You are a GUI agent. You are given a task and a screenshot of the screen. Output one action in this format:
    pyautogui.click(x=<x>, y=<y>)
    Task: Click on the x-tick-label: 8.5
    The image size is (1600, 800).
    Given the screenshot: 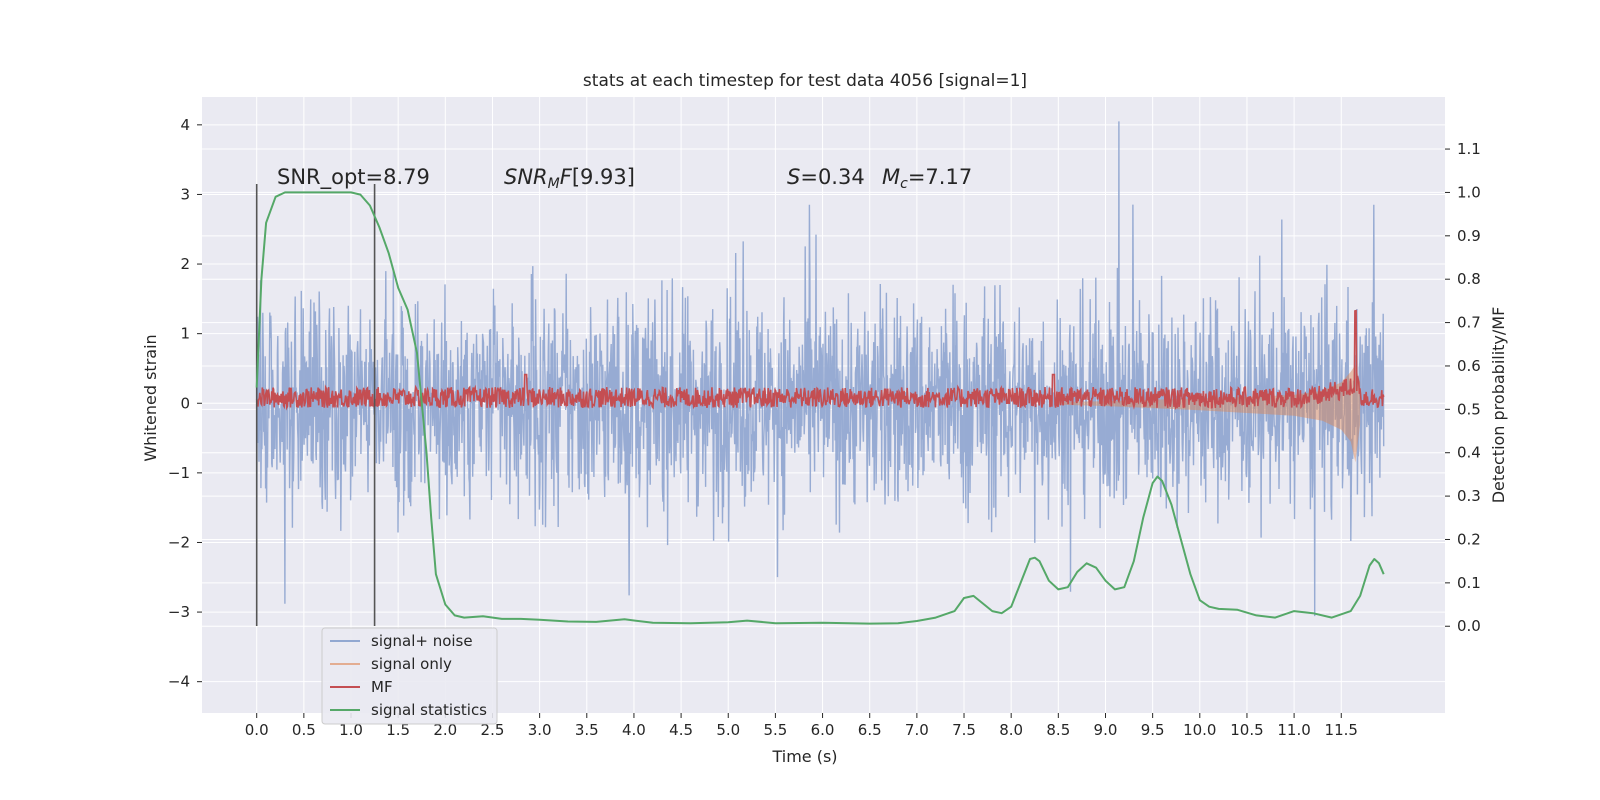 What is the action you would take?
    pyautogui.click(x=1058, y=730)
    